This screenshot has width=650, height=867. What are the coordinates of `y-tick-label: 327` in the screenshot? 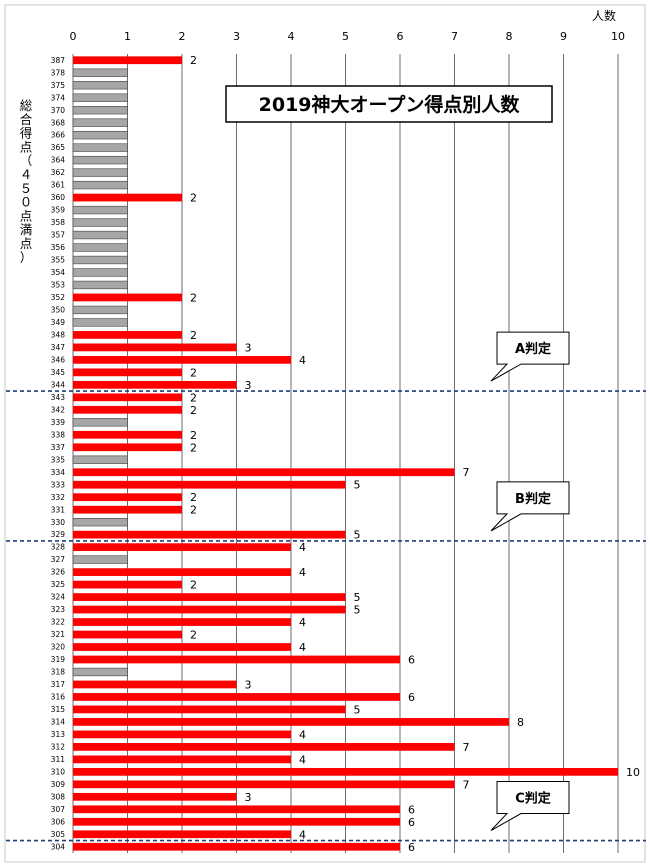 It's located at (58, 559).